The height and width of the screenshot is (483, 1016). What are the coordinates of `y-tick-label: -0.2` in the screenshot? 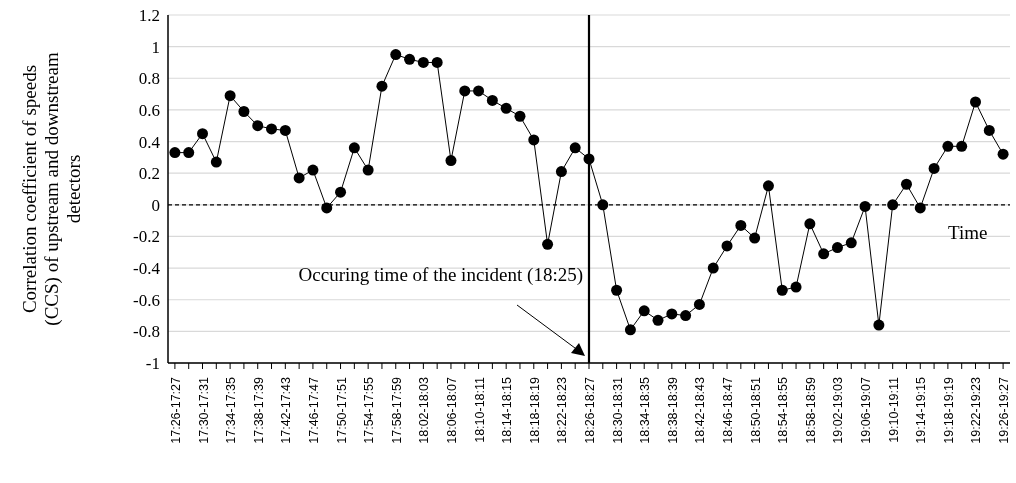 It's located at (146, 237).